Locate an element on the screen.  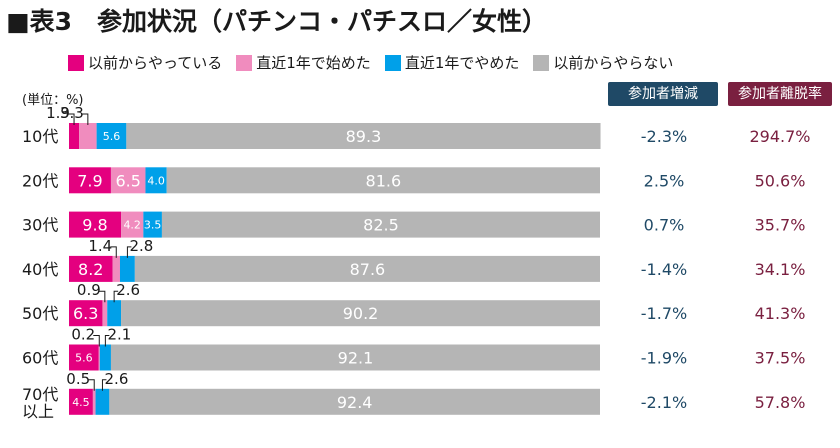
data-label-never: 92.1 is located at coordinates (356, 358).